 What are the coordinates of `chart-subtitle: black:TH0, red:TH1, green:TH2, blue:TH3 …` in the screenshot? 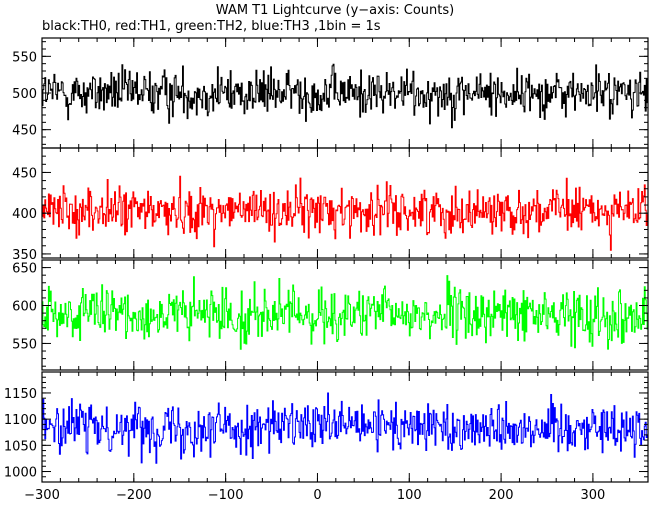 It's located at (211, 26).